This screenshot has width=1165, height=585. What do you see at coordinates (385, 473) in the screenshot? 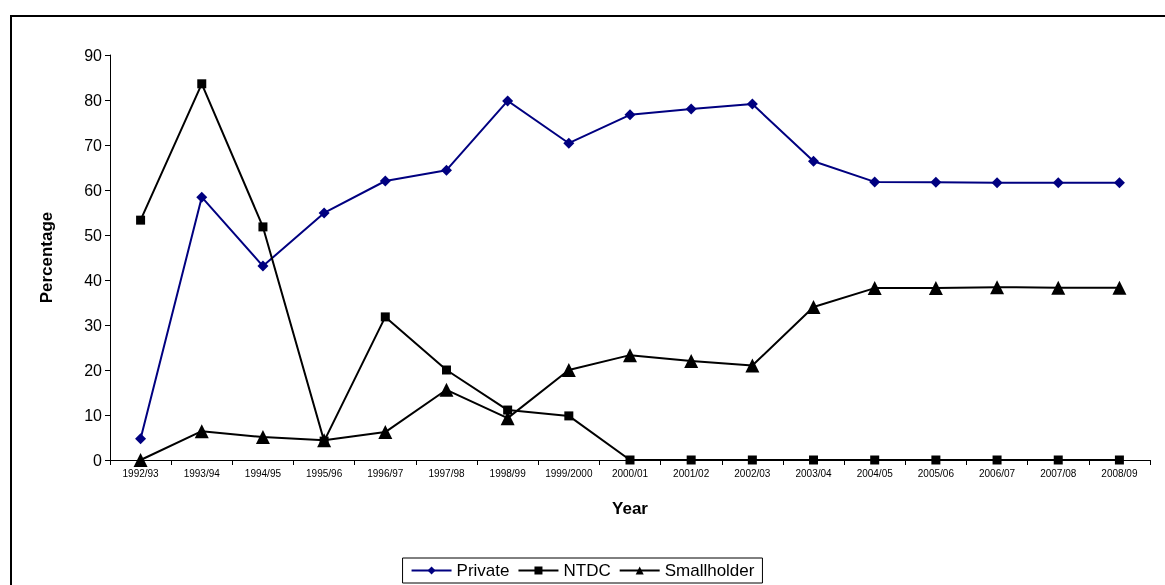
I see `x-tick-label: 1996/97` at bounding box center [385, 473].